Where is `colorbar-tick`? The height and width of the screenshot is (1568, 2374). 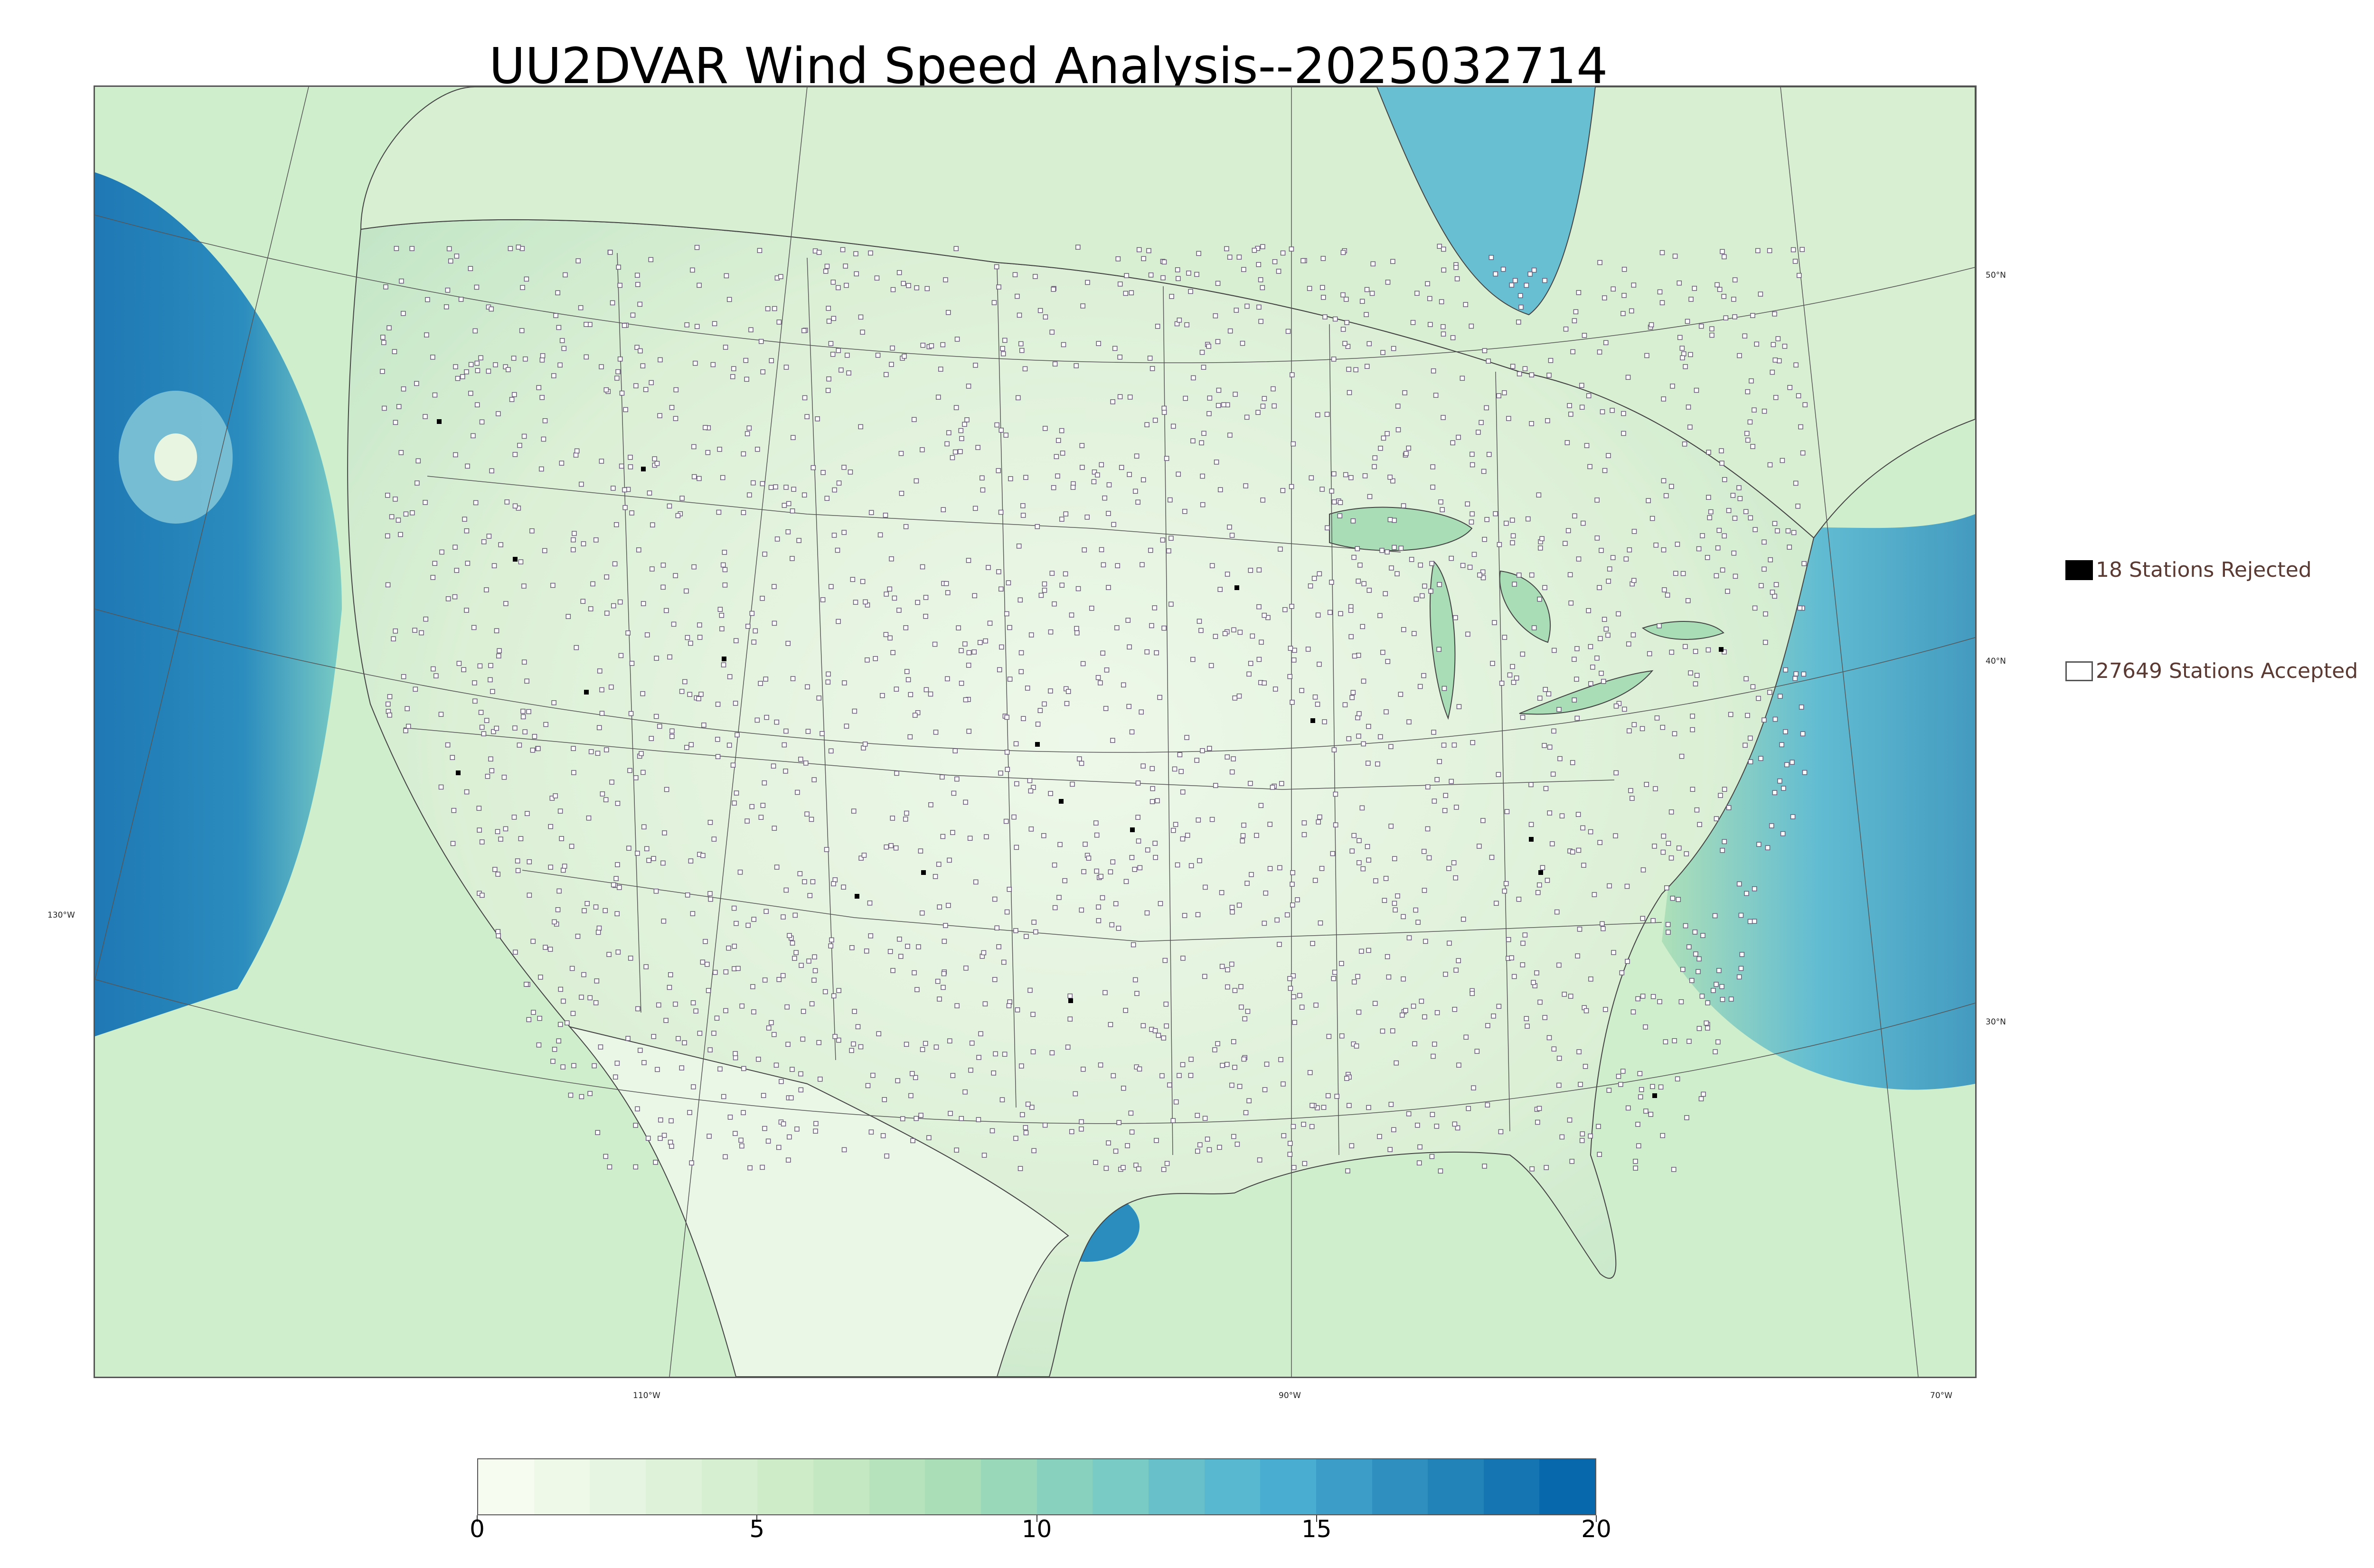 colorbar-tick is located at coordinates (477, 1518).